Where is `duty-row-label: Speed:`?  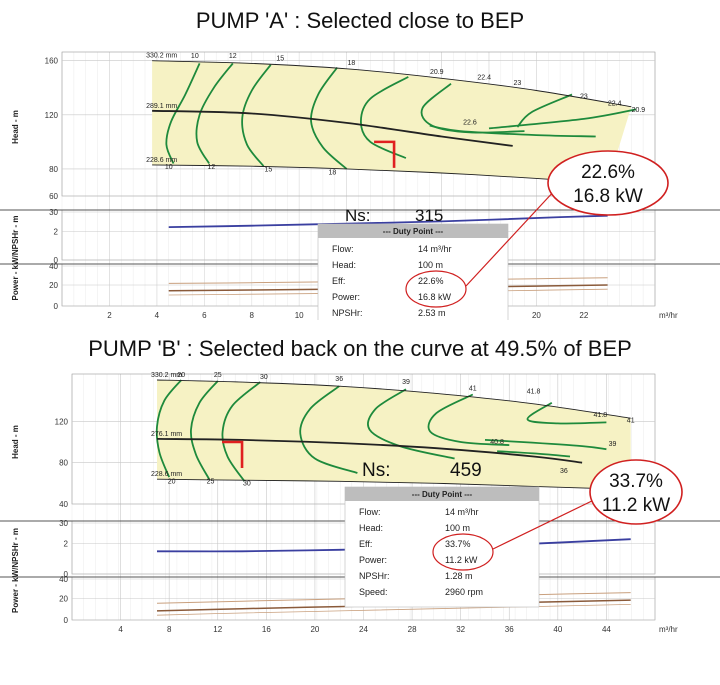 duty-row-label: Speed: is located at coordinates (373, 592).